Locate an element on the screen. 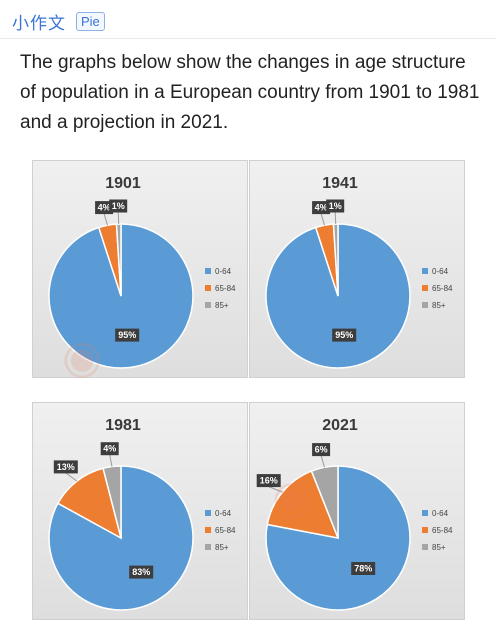  pie-chart-1901: 1901 95% 4% 1% 0-64 65-84 85+ is located at coordinates (140, 269).